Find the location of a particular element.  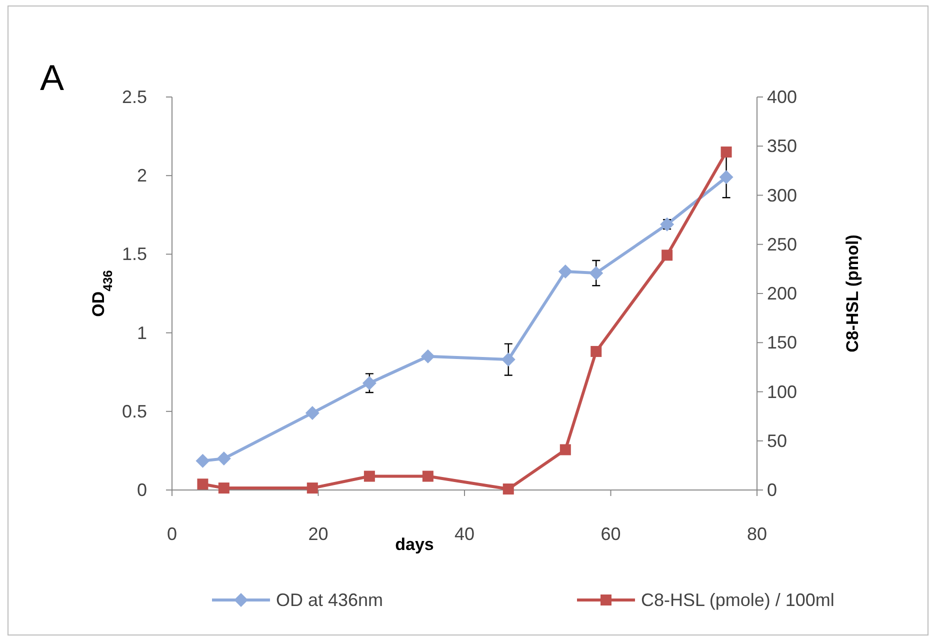

x-tick-label: 80 is located at coordinates (757, 534).